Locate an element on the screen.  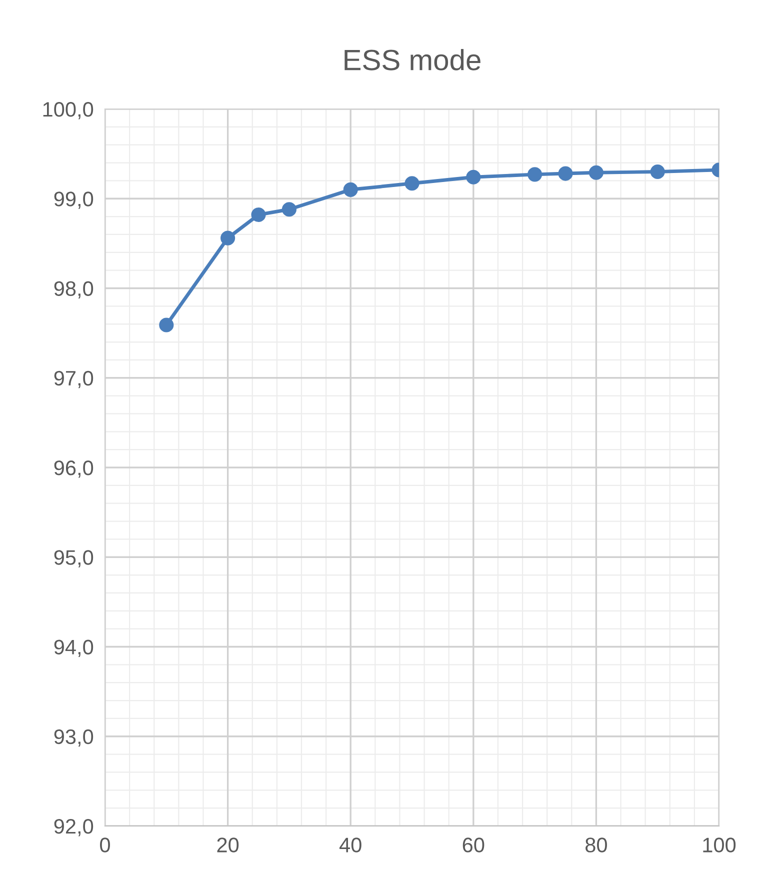
y-tick-label: 93,0 is located at coordinates (74, 738).